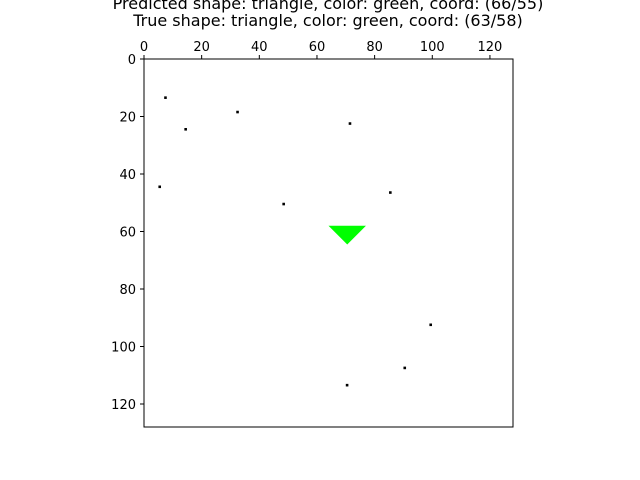 The height and width of the screenshot is (480, 640). Describe the element at coordinates (132, 60) in the screenshot. I see `y-tick-label: 0` at that location.